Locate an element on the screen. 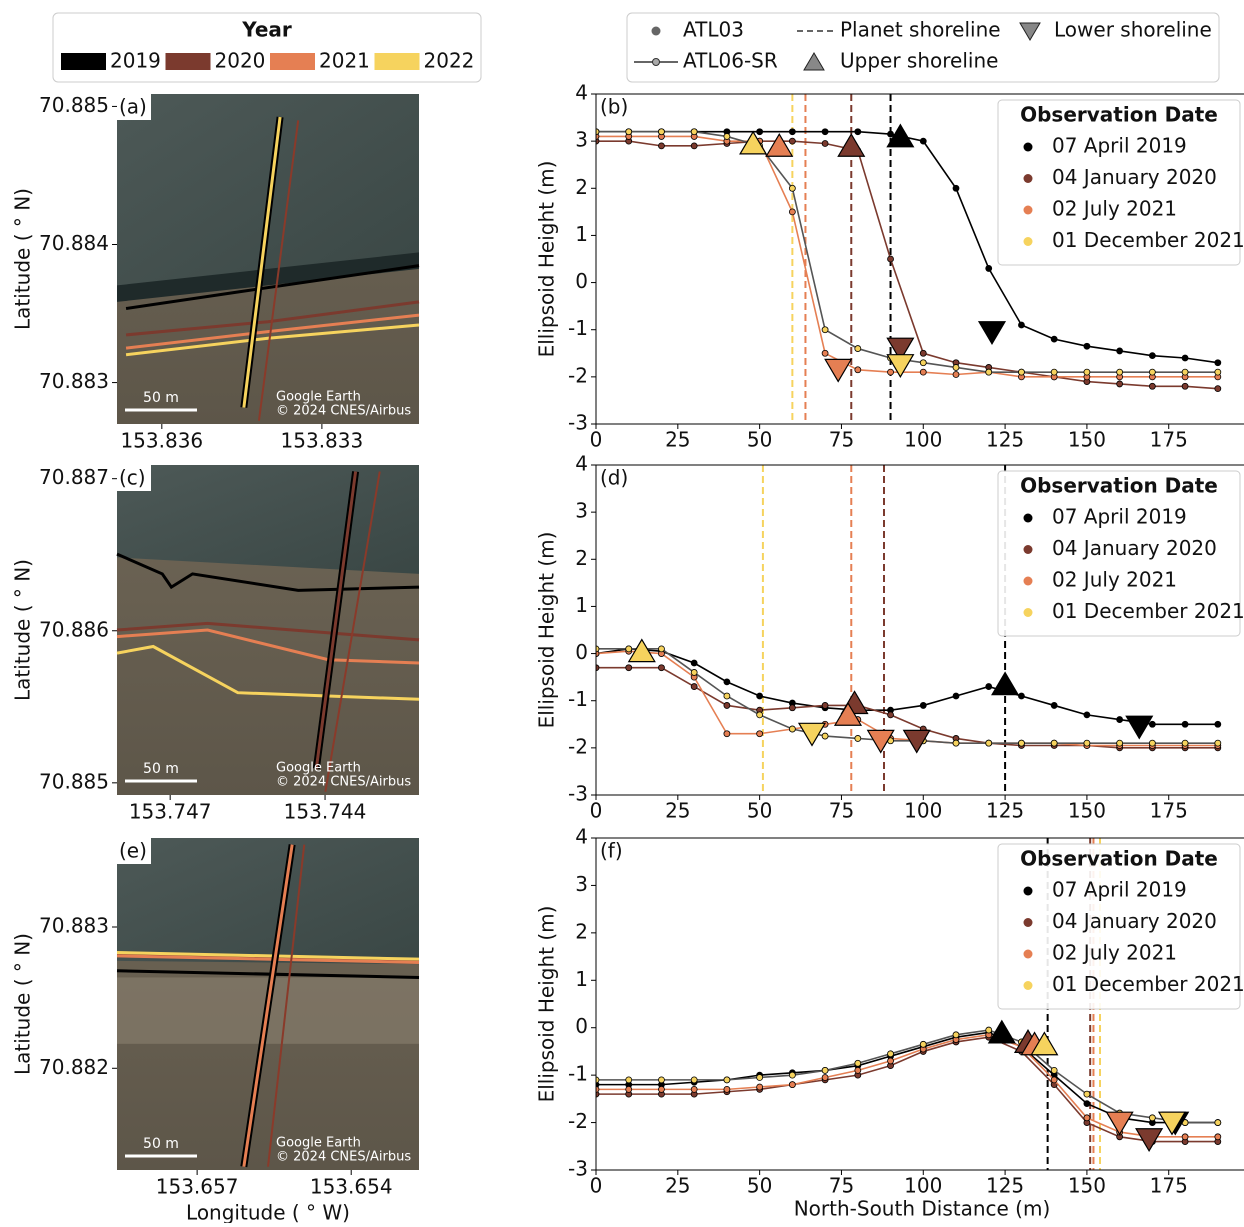  x-tick-label: 100 is located at coordinates (923, 1186).